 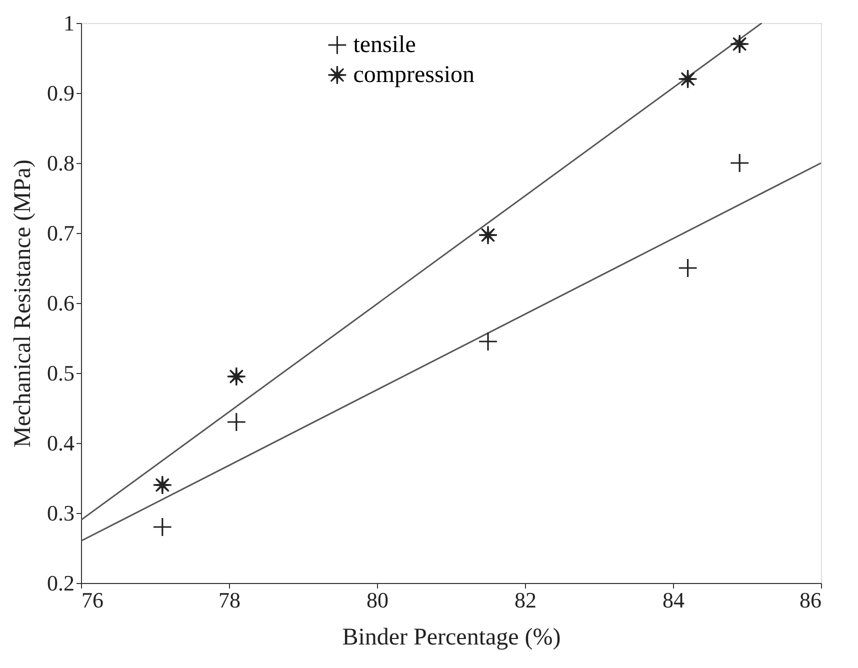 I want to click on y-axis-title: Mechanical Resistance (MPa), so click(x=23, y=304).